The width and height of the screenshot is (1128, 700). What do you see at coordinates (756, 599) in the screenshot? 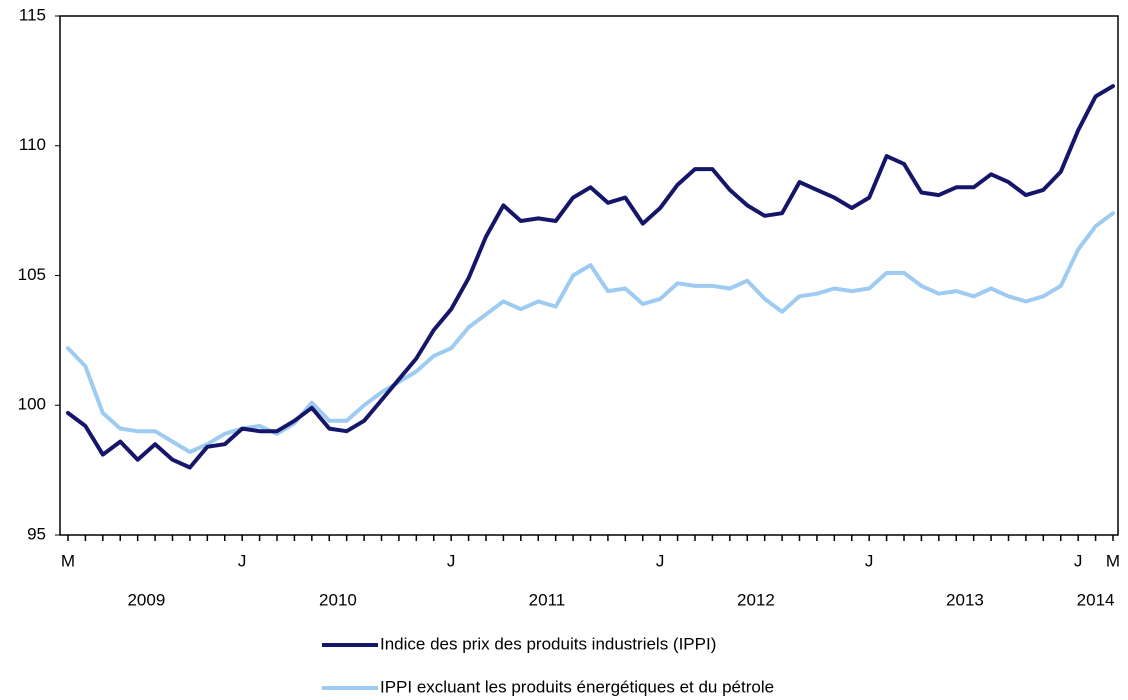
I see `year-label: 2012` at bounding box center [756, 599].